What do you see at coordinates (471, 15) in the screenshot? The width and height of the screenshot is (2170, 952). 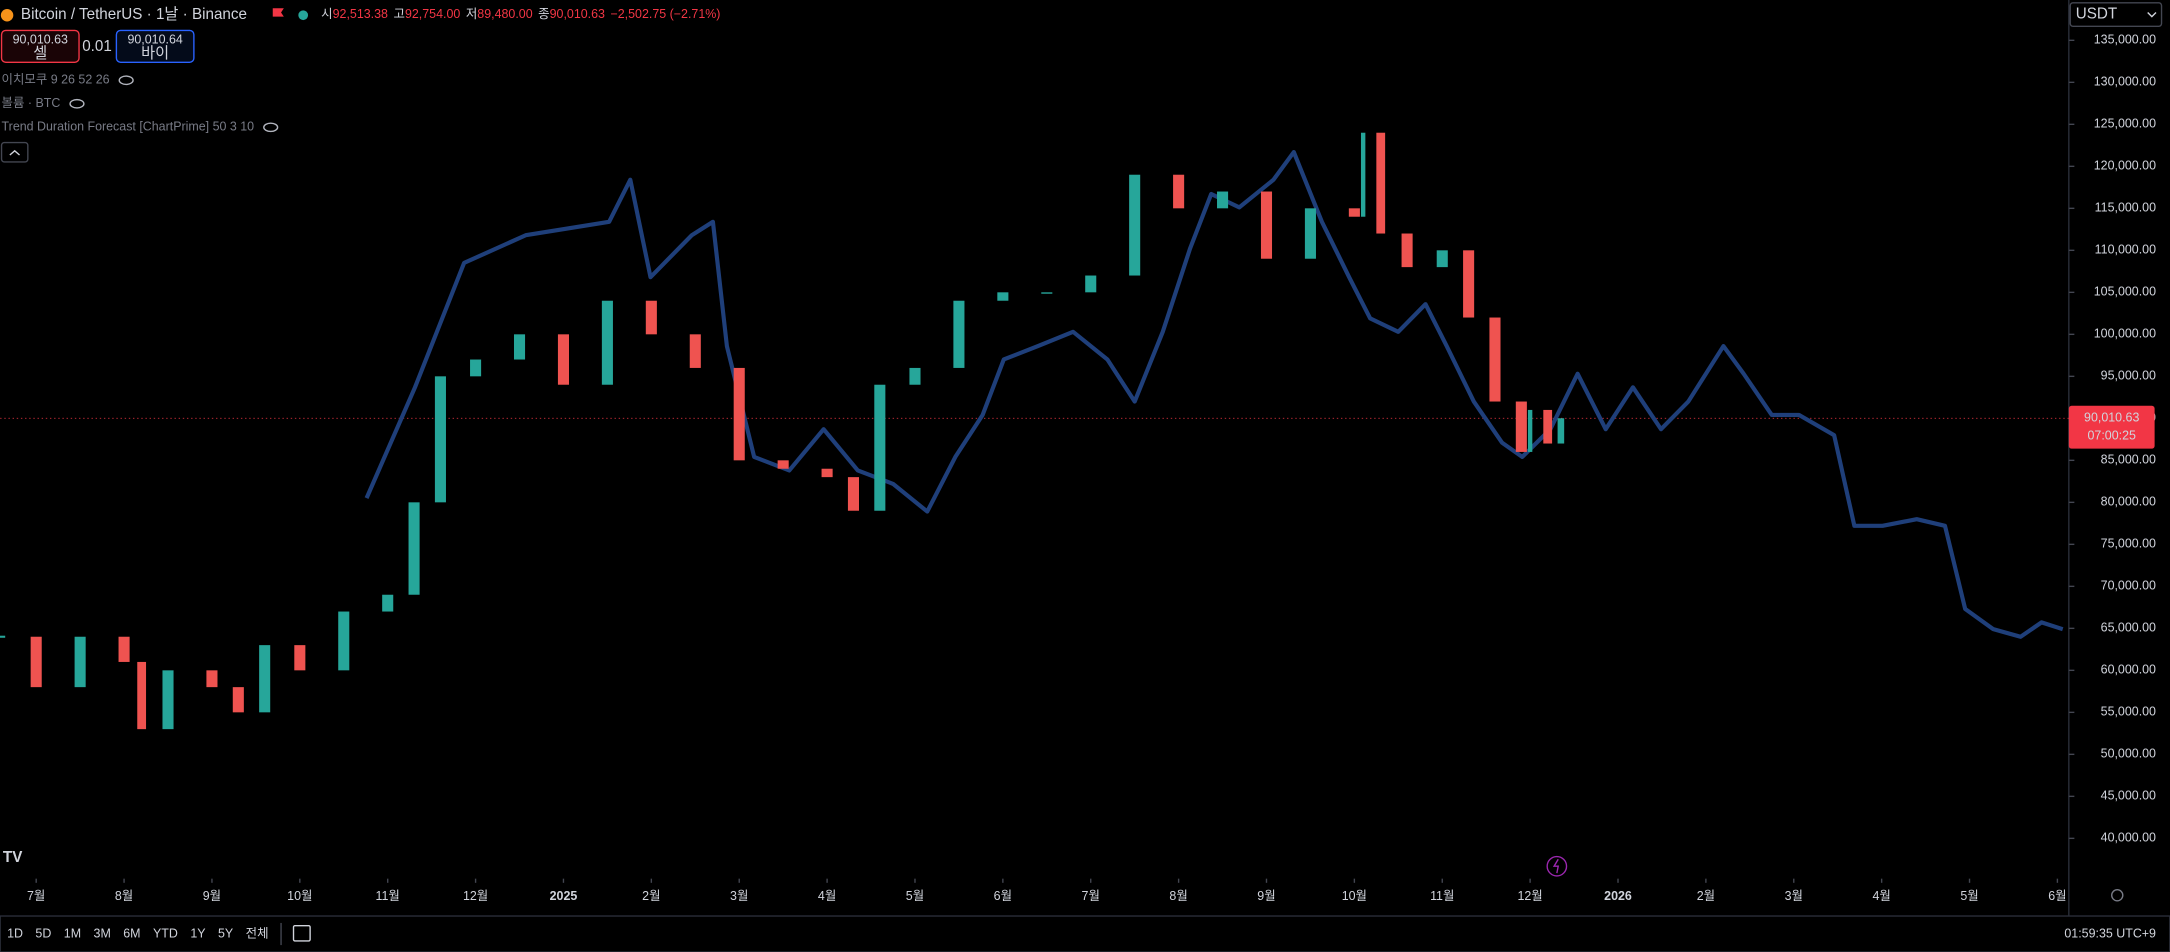 I see `ohlc-label: 저` at bounding box center [471, 15].